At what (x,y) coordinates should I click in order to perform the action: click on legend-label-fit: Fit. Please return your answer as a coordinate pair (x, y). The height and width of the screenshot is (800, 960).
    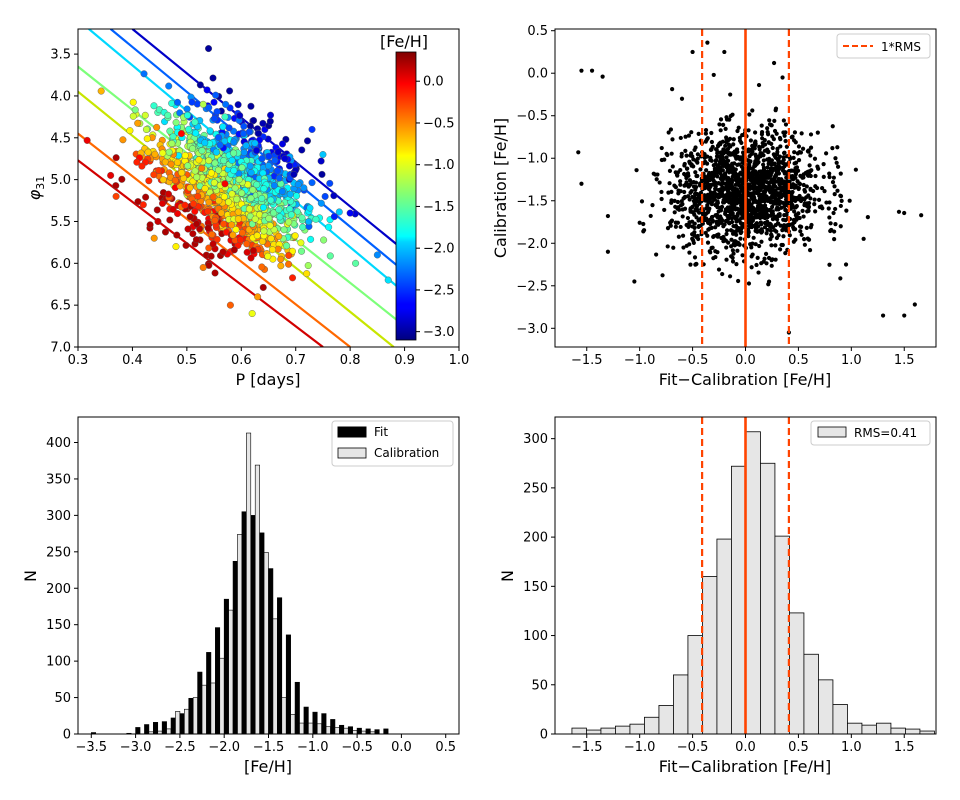
    Looking at the image, I should click on (381, 432).